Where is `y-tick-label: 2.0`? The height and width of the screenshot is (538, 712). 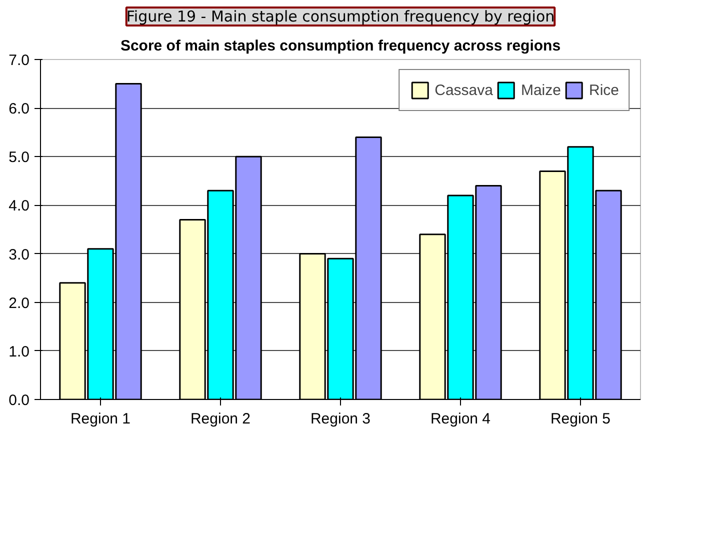
y-tick-label: 2.0 is located at coordinates (19, 303).